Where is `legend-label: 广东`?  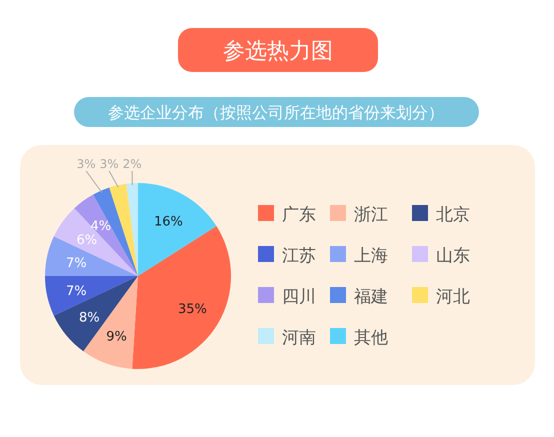
legend-label: 广东 is located at coordinates (299, 215).